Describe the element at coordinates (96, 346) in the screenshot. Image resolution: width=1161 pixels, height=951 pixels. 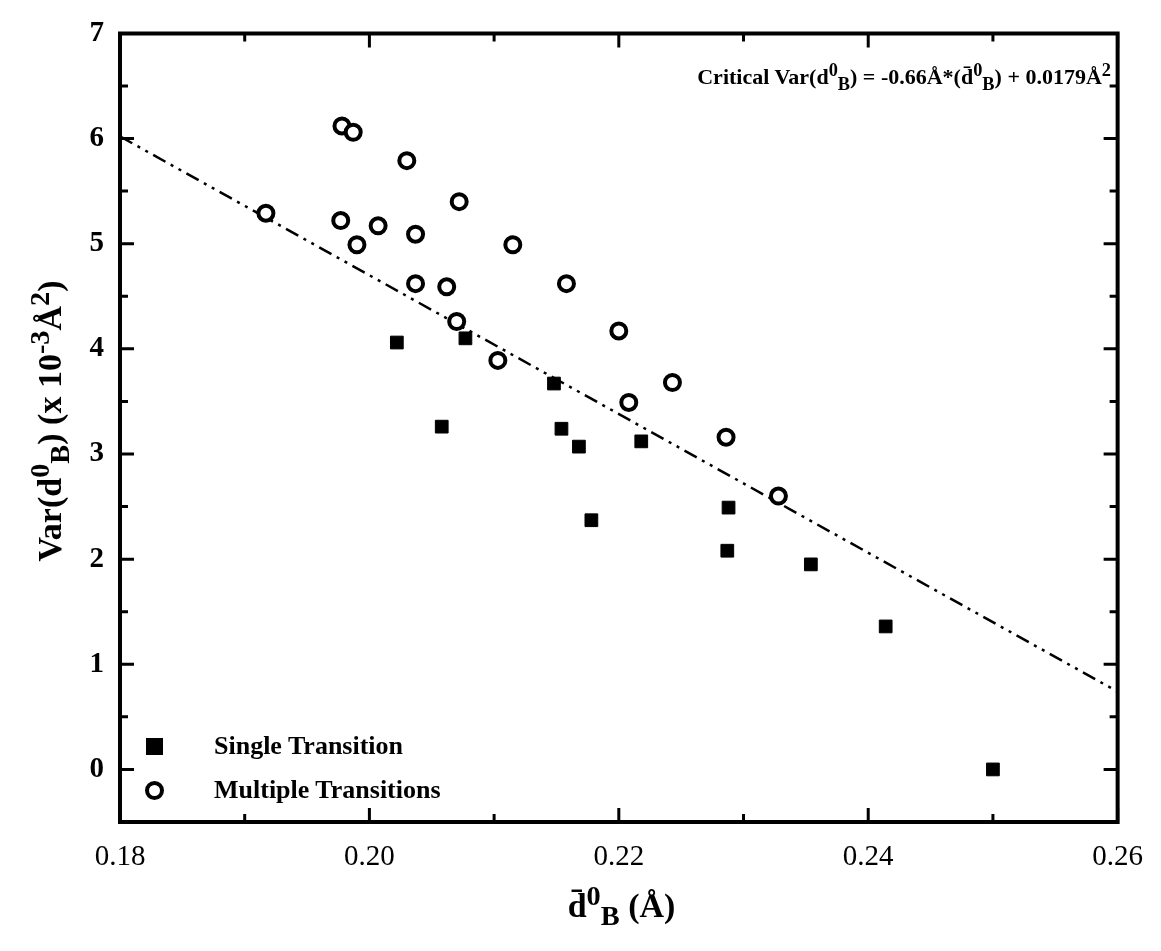
I see `y-tick-label: 4` at that location.